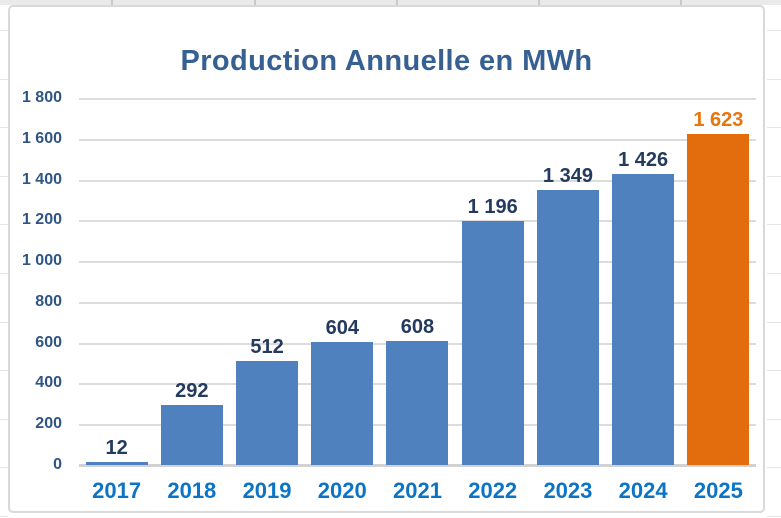 The image size is (781, 518). Describe the element at coordinates (41, 179) in the screenshot. I see `y-tick-label: 1 400` at that location.